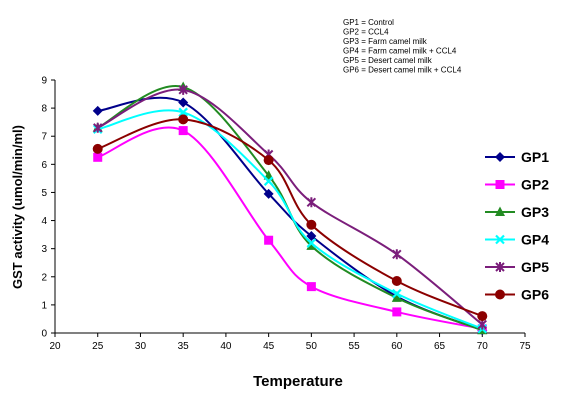 The width and height of the screenshot is (575, 404). What do you see at coordinates (44, 109) in the screenshot?
I see `y-tick-label: 8` at bounding box center [44, 109].